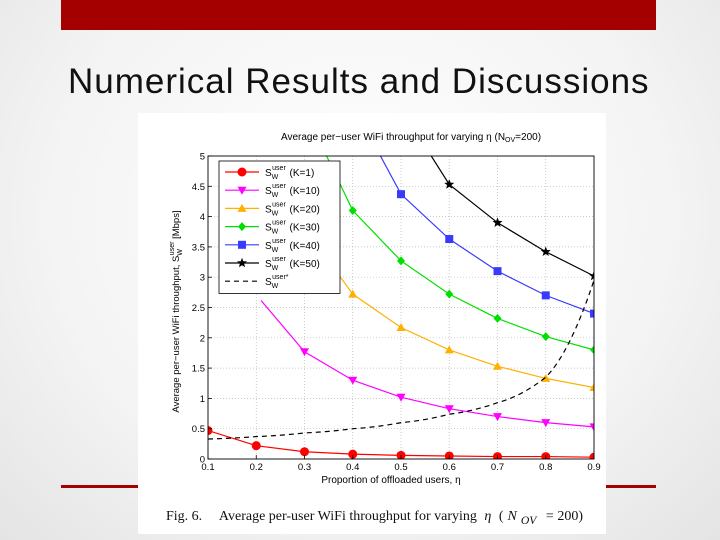  I want to click on x-tick-label: 0.2, so click(256, 467).